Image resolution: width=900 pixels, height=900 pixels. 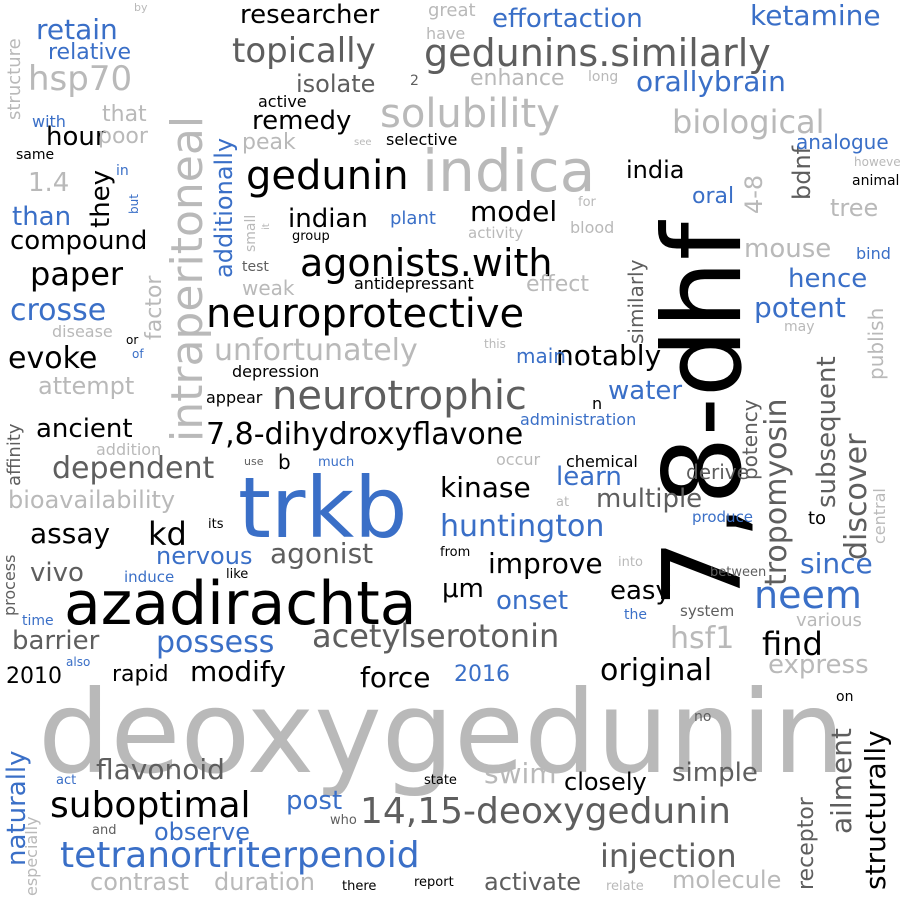 What do you see at coordinates (365, 434) in the screenshot?
I see `word-7-8-dihydroxyflavone: 7,8-dihydroxyflavone` at bounding box center [365, 434].